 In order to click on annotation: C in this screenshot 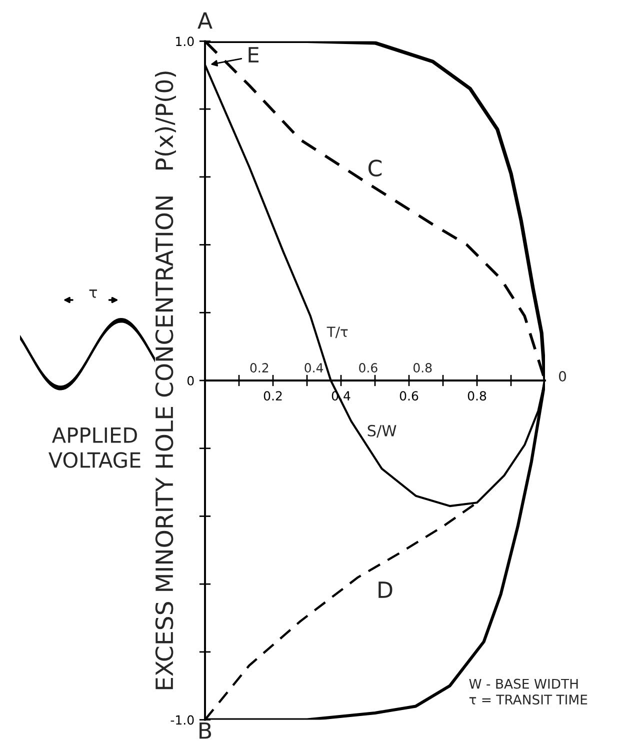, I will do `click(375, 168)`.